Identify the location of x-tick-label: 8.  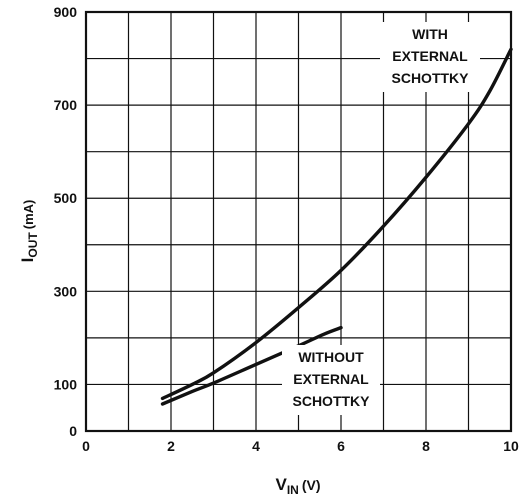
(426, 446).